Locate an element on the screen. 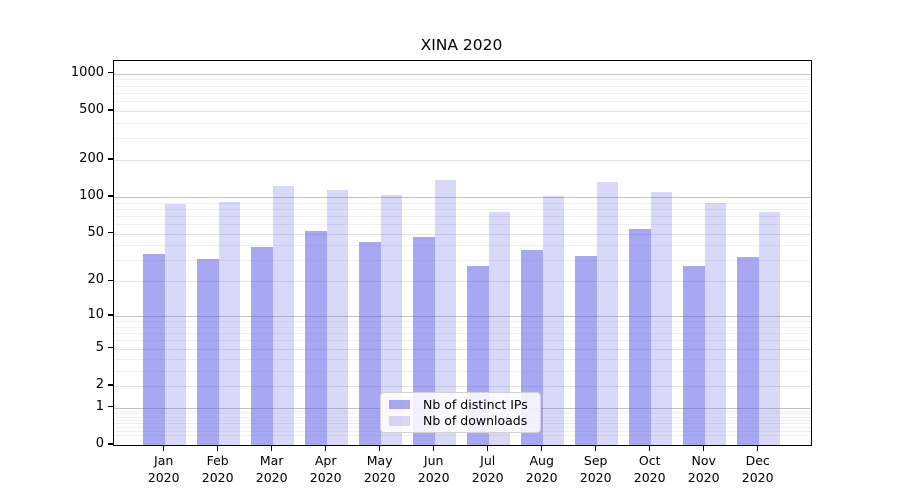 Image resolution: width=900 pixels, height=500 pixels. bar-ips-mar is located at coordinates (262, 345).